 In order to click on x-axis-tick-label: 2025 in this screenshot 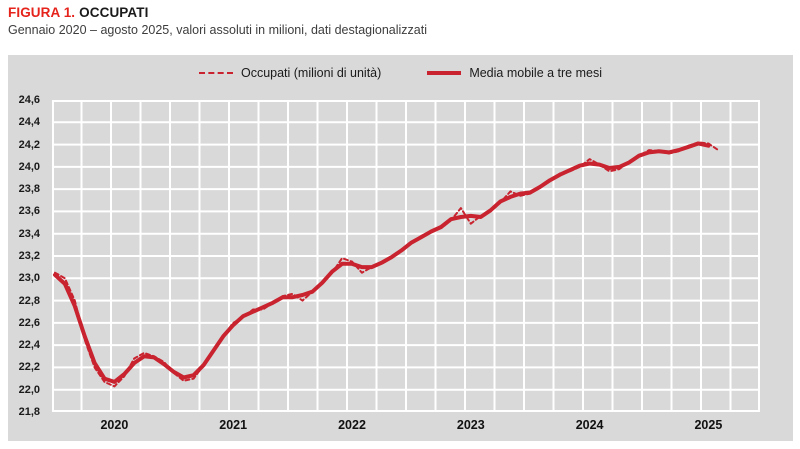, I will do `click(708, 425)`.